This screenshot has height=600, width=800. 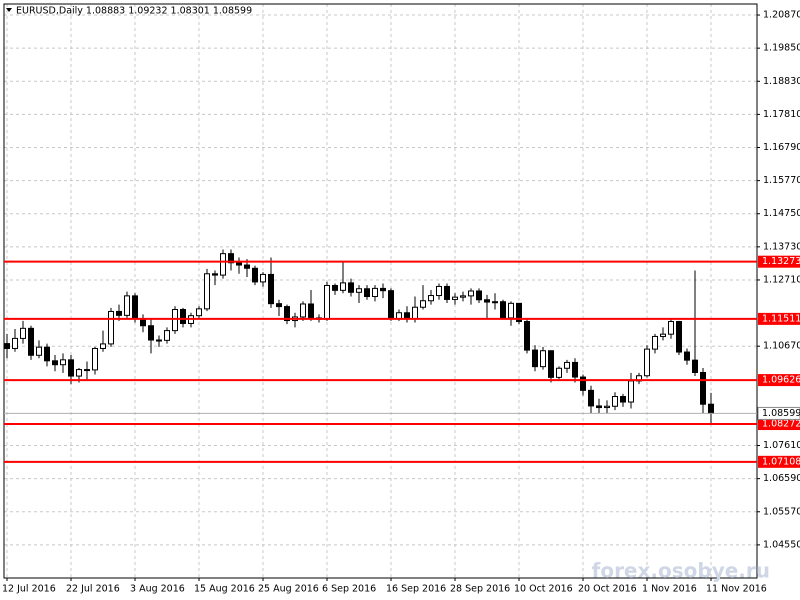 I want to click on x-tick-label: 12 Jul 2016, so click(x=29, y=589).